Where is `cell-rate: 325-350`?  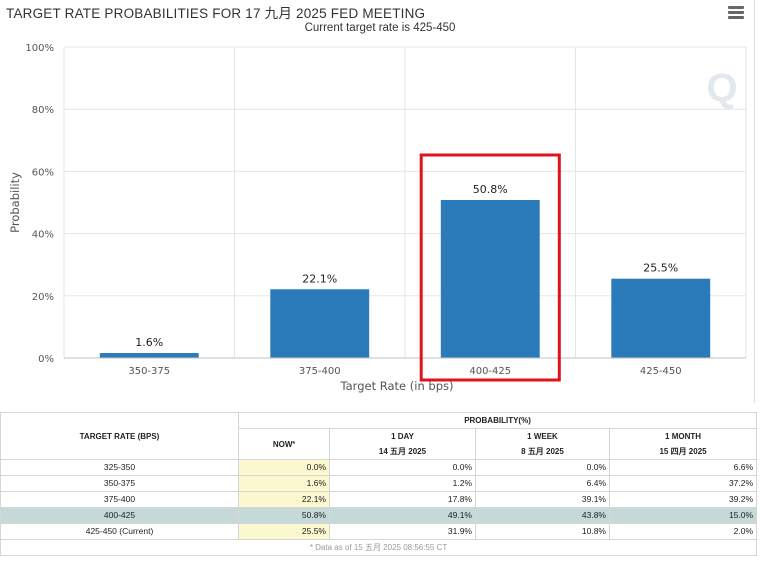
cell-rate: 325-350 is located at coordinates (119, 467).